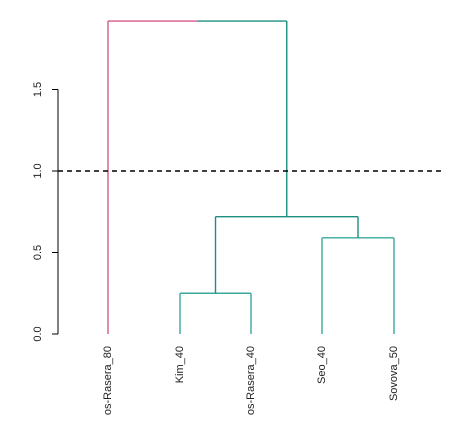 The height and width of the screenshot is (421, 474). What do you see at coordinates (180, 364) in the screenshot?
I see `leaf-label-1: Kim_40` at bounding box center [180, 364].